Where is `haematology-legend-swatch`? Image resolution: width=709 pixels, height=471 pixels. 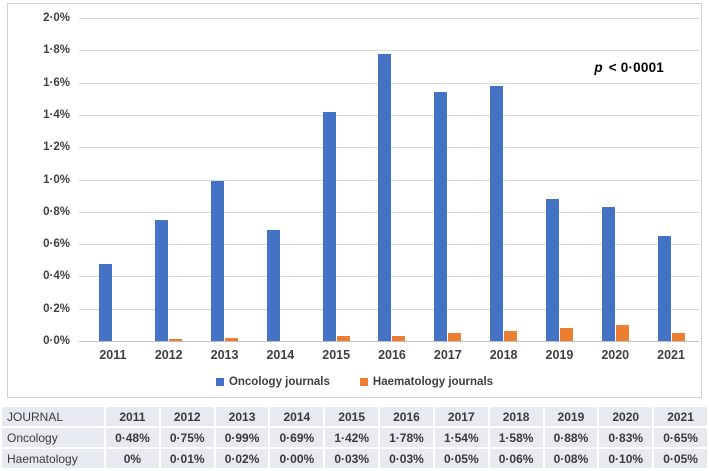
haematology-legend-swatch is located at coordinates (363, 382).